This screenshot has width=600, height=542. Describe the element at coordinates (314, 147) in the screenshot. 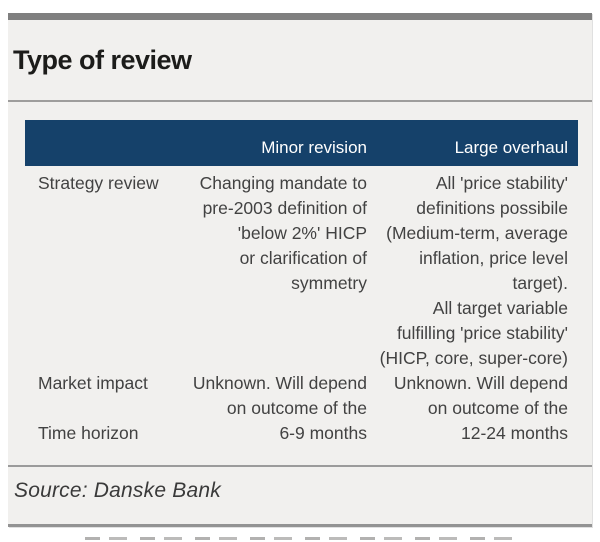

I see `header-minor-revision: Minor revision` at that location.